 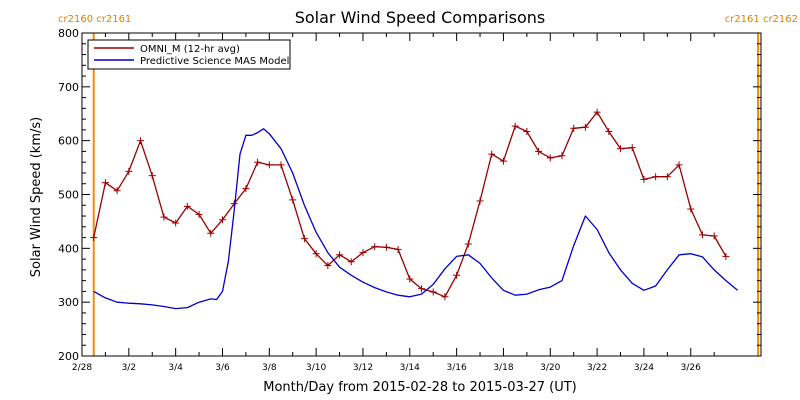 What do you see at coordinates (761, 19) in the screenshot?
I see `carrington-label-right: cr2161 cr2162` at bounding box center [761, 19].